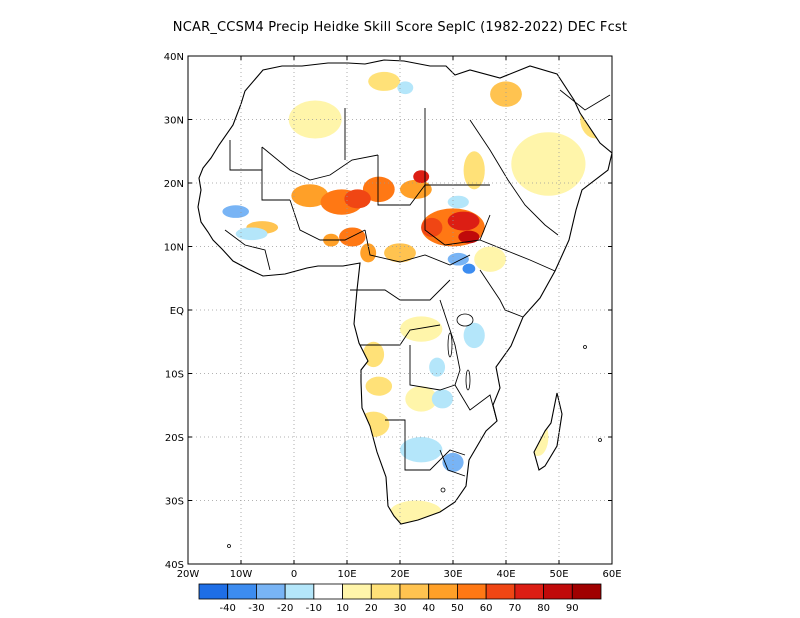 The height and width of the screenshot is (618, 800). I want to click on colorbar-label: 70, so click(514, 608).